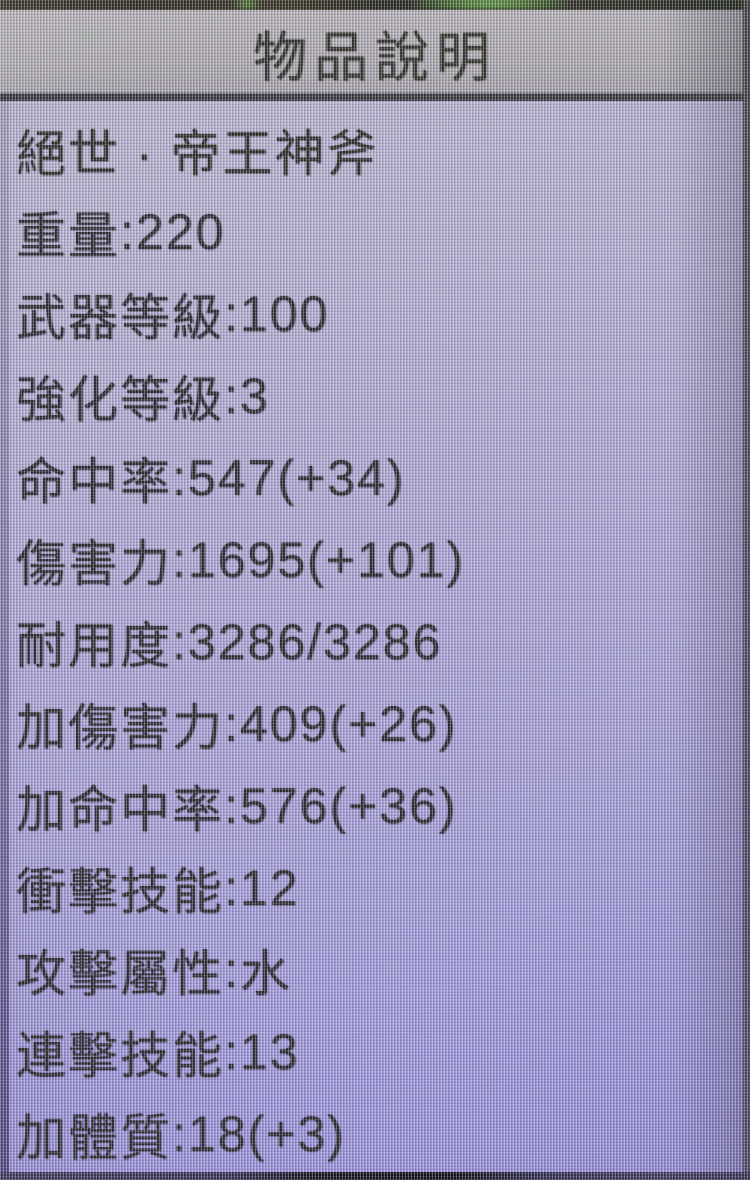 This screenshot has width=750, height=1180. I want to click on stat-value: 18(+3), so click(266, 1134).